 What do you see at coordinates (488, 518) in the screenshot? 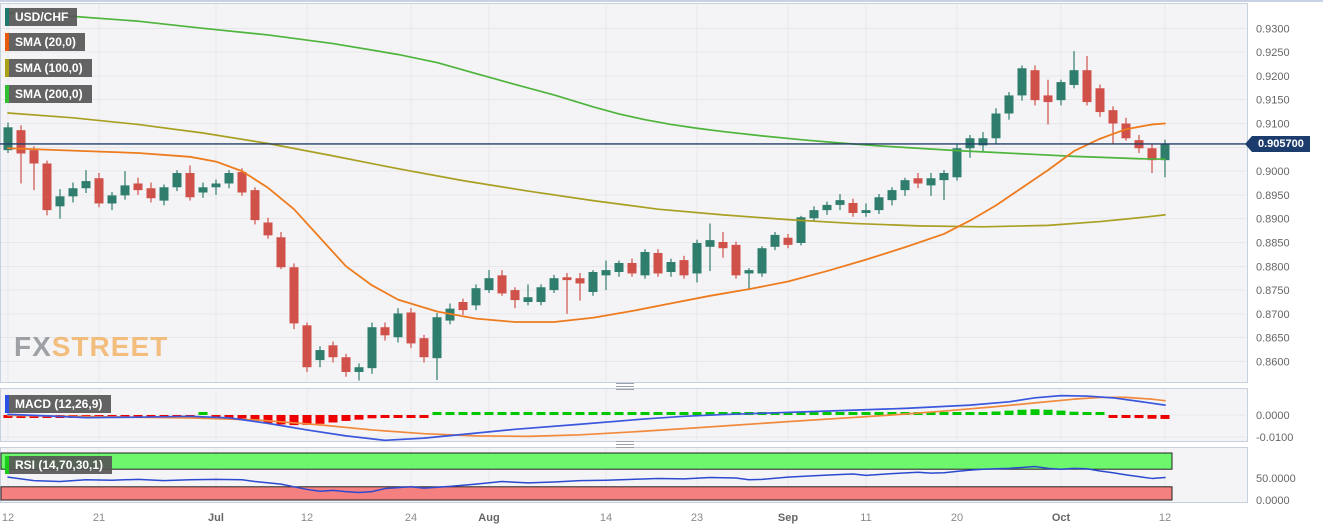
I see `svg-text: Aug` at bounding box center [488, 518].